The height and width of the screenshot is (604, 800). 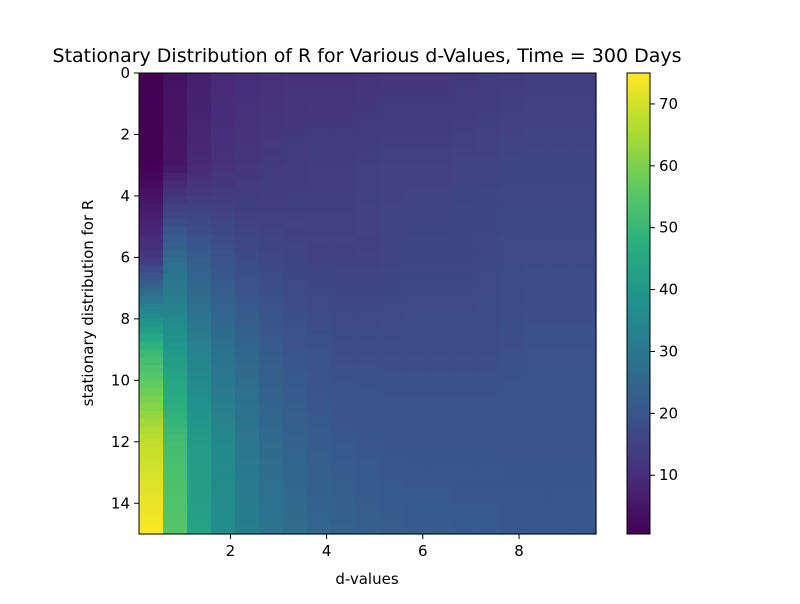 I want to click on x-tick-label: 2, so click(x=231, y=551).